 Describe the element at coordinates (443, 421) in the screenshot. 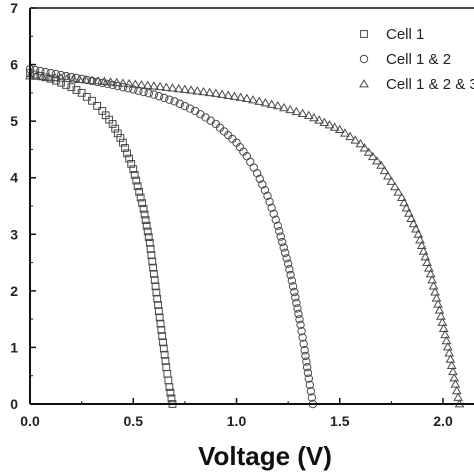

I see `x-tick-label: 2.0` at that location.